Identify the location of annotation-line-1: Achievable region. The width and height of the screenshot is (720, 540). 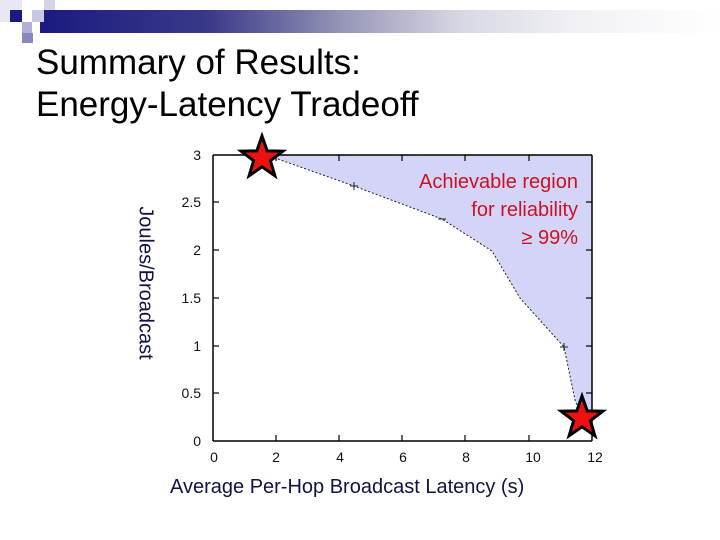
(498, 182).